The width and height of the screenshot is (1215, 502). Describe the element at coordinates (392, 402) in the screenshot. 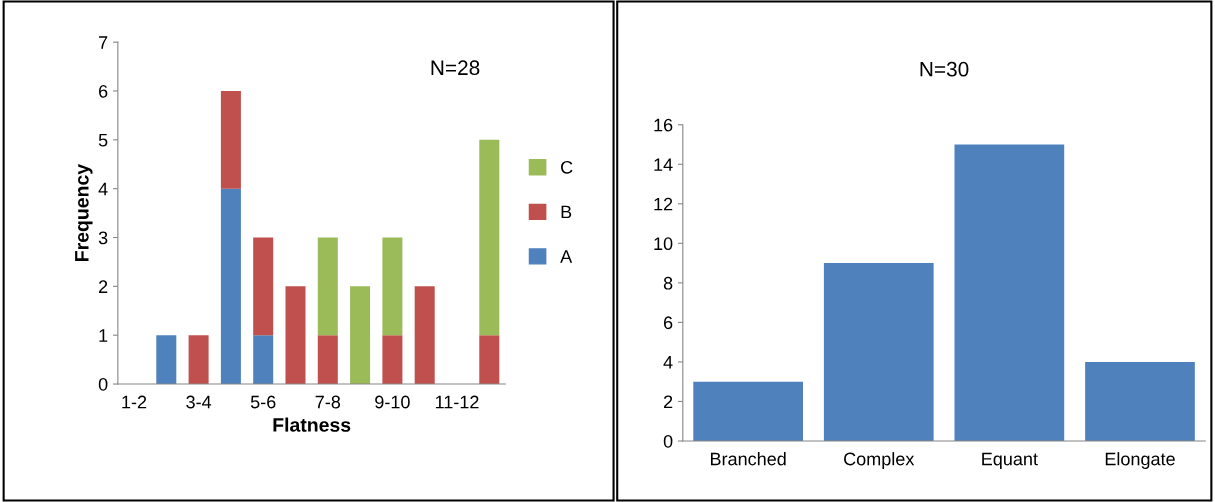

I see `x-tick-label: 9-10` at that location.